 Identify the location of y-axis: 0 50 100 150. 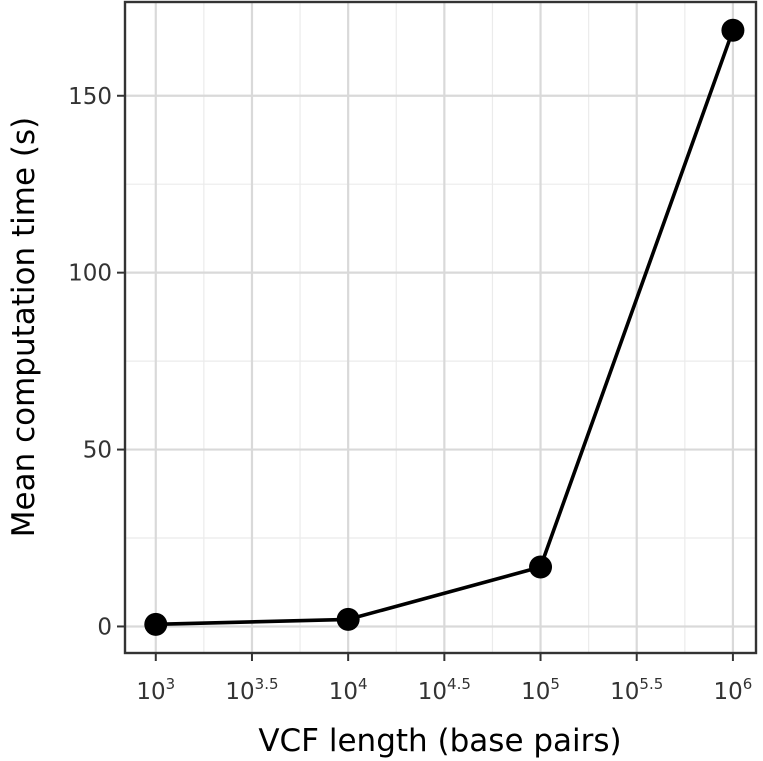
(96, 362).